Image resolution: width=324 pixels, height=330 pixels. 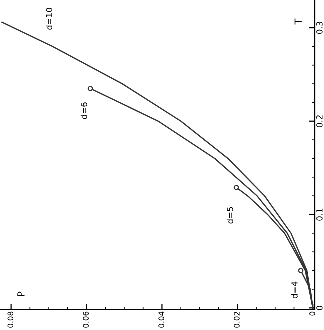 I want to click on y-tick-label: 0.1, so click(x=319, y=214).